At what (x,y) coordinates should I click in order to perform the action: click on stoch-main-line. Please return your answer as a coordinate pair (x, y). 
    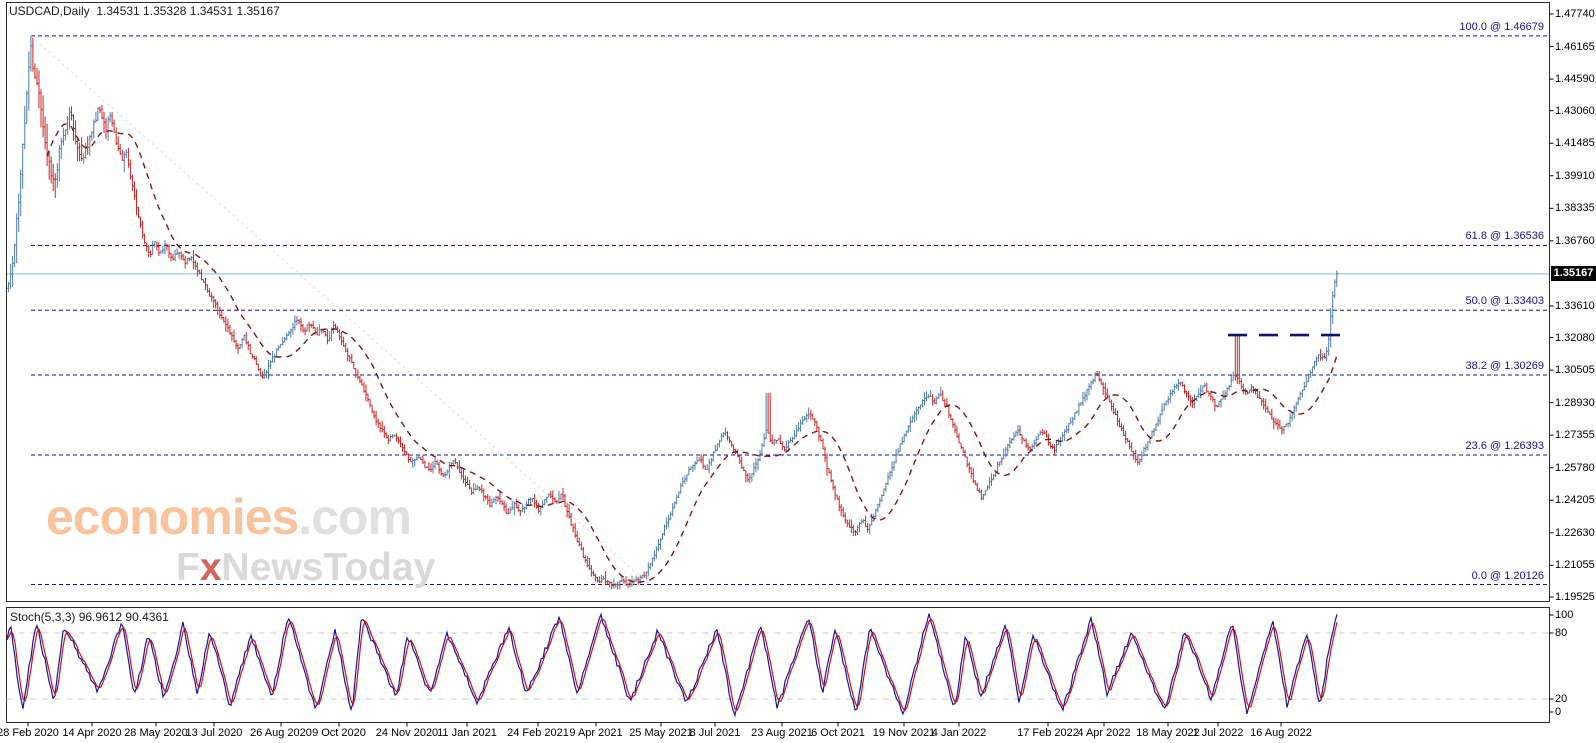
    Looking at the image, I should click on (672, 665).